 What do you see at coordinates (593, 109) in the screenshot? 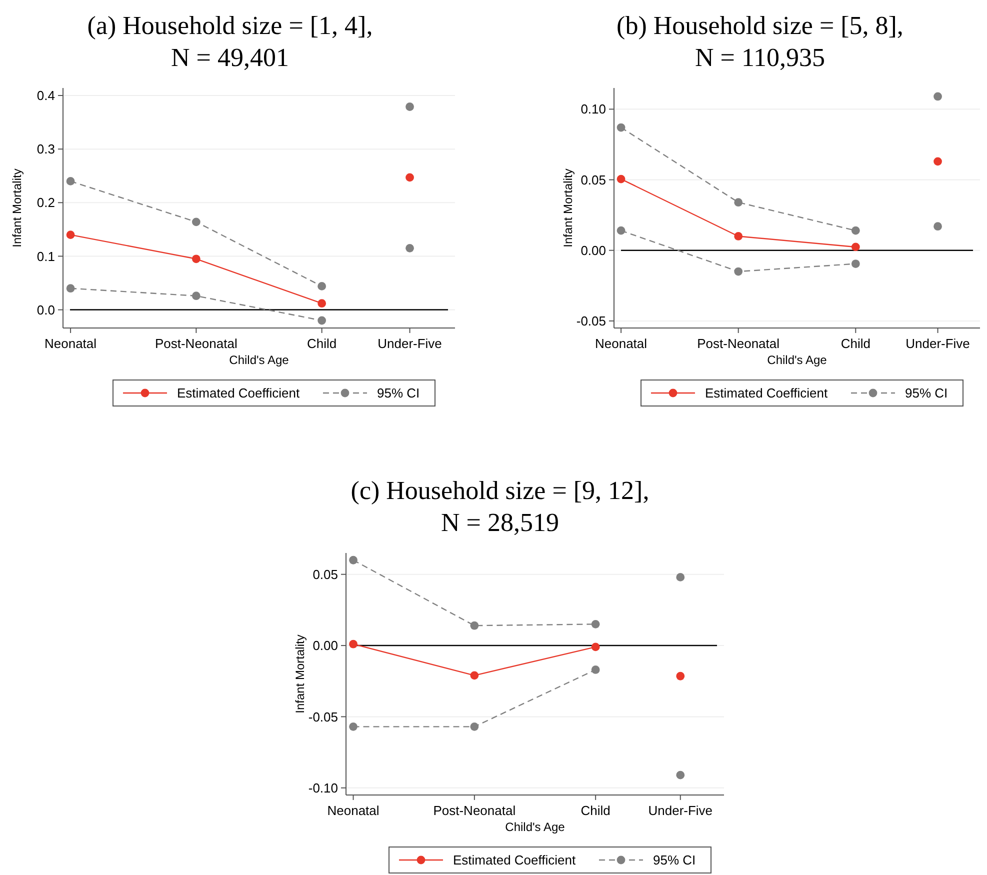
I see `y-tick-label: 0.10` at bounding box center [593, 109].